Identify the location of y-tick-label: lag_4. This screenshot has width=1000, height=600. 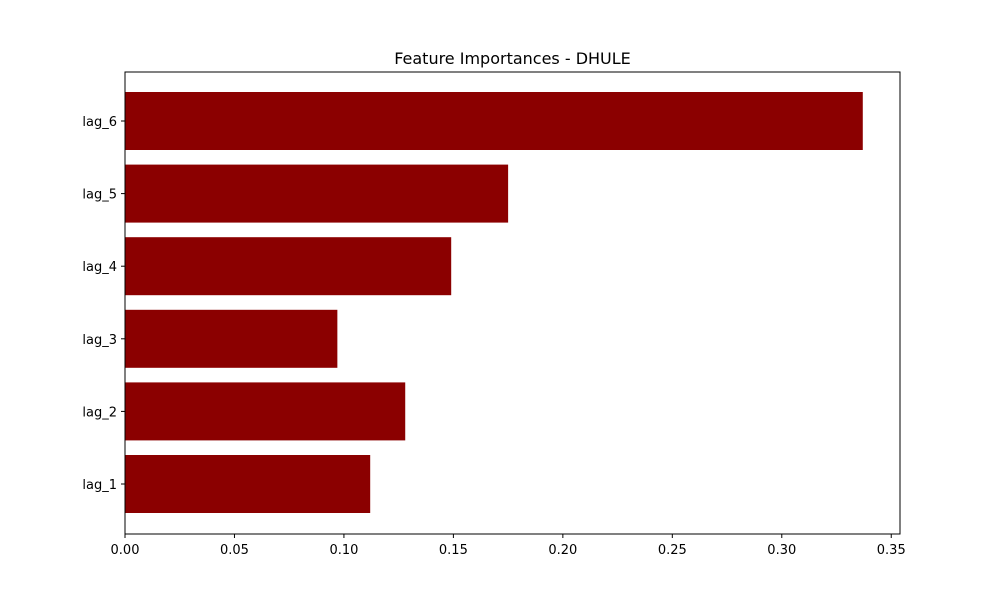
(99, 267).